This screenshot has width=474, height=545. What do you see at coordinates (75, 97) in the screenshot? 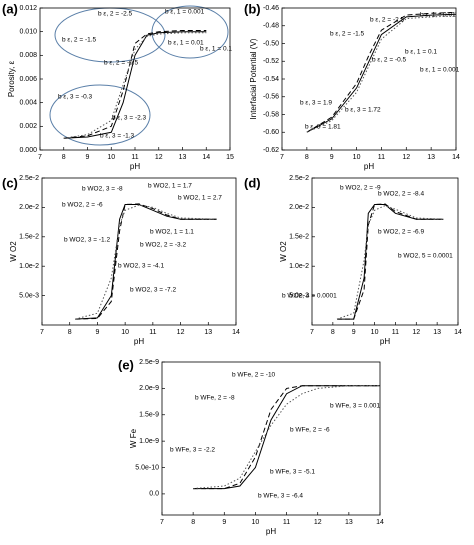
I see `annotation: b ε, 3 = -0.3` at bounding box center [75, 97].